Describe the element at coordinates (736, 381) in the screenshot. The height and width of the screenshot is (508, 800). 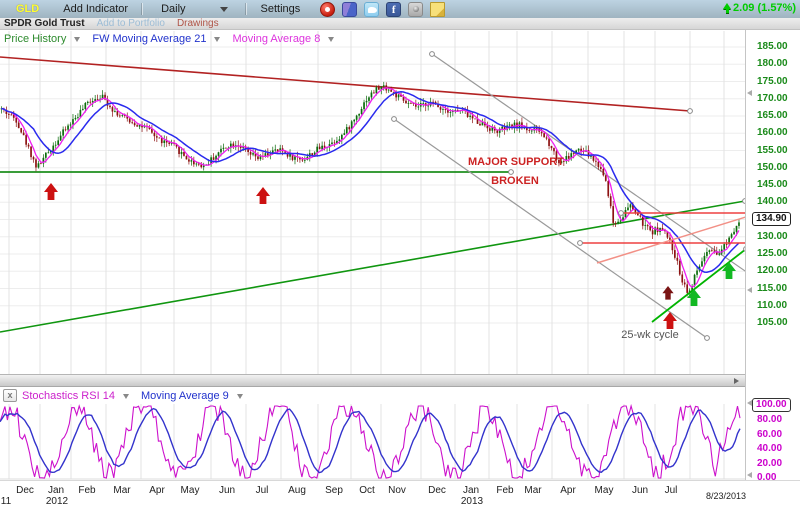
I see `scroll-right-icon` at that location.